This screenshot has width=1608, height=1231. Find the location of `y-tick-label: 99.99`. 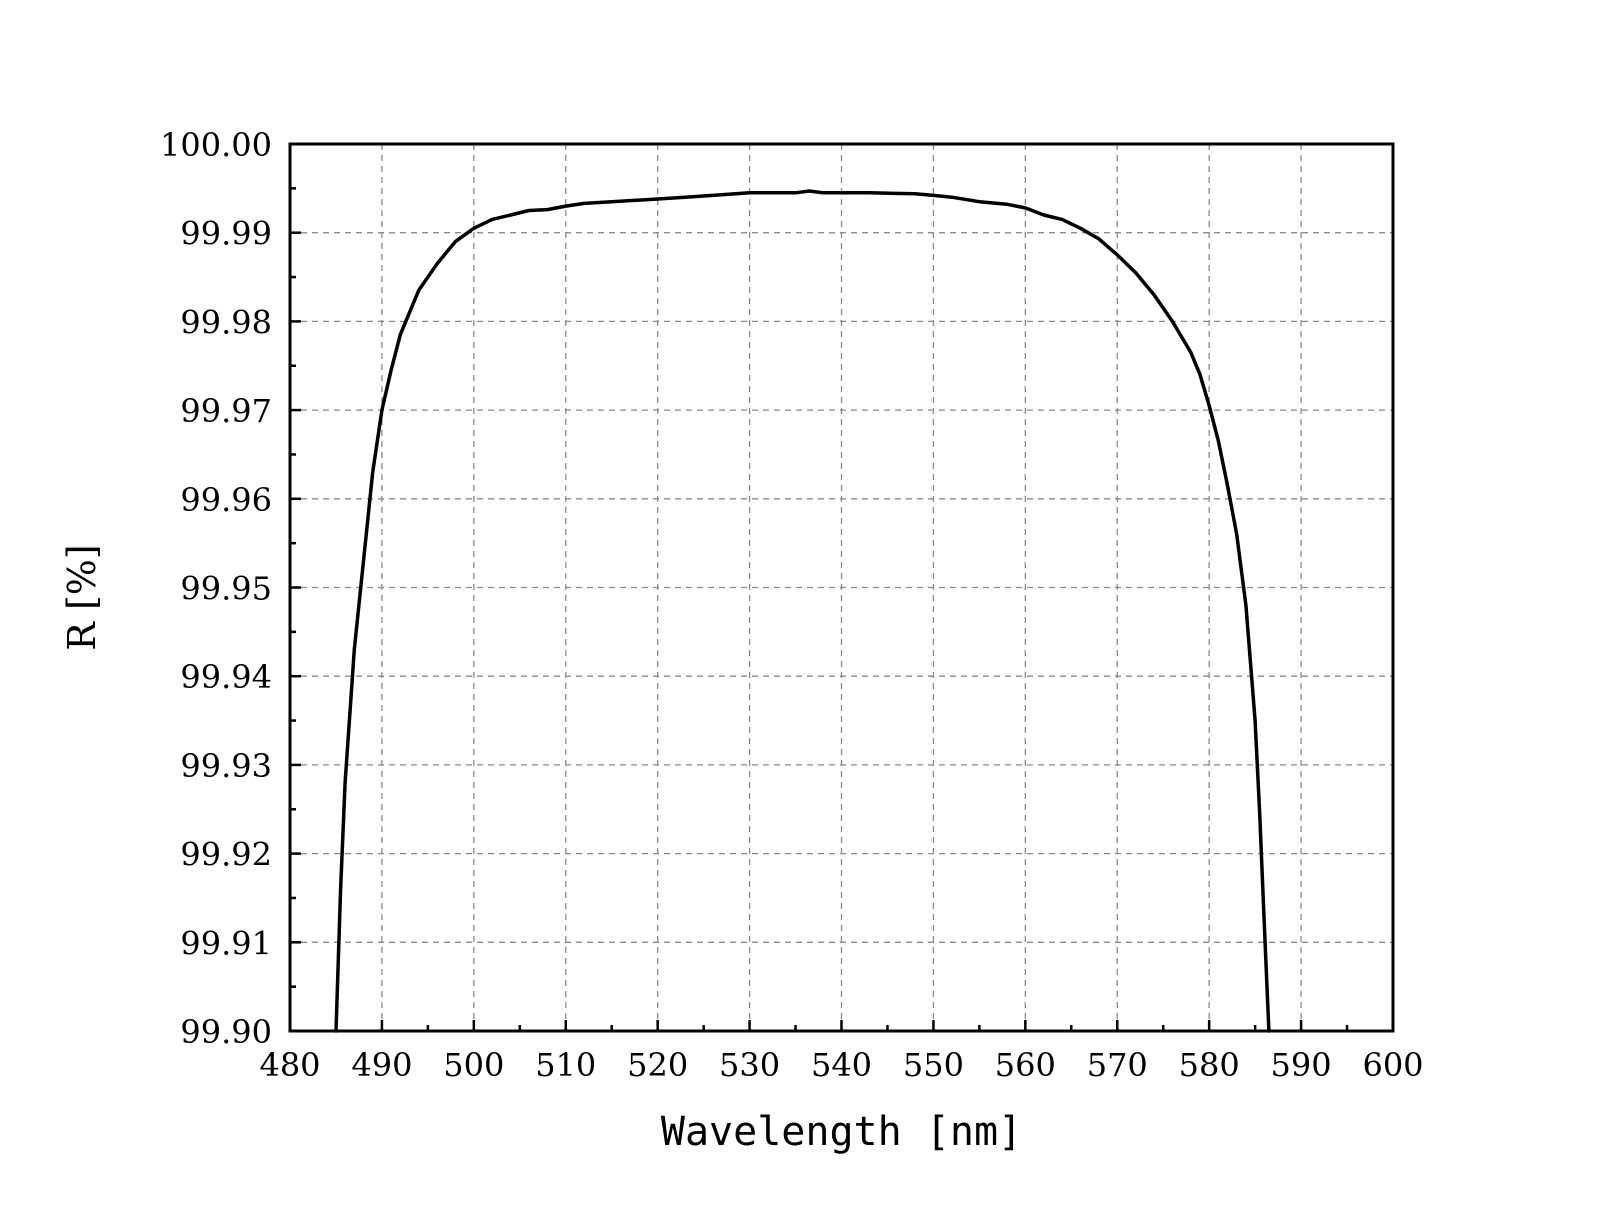

y-tick-label: 99.99 is located at coordinates (226, 234).